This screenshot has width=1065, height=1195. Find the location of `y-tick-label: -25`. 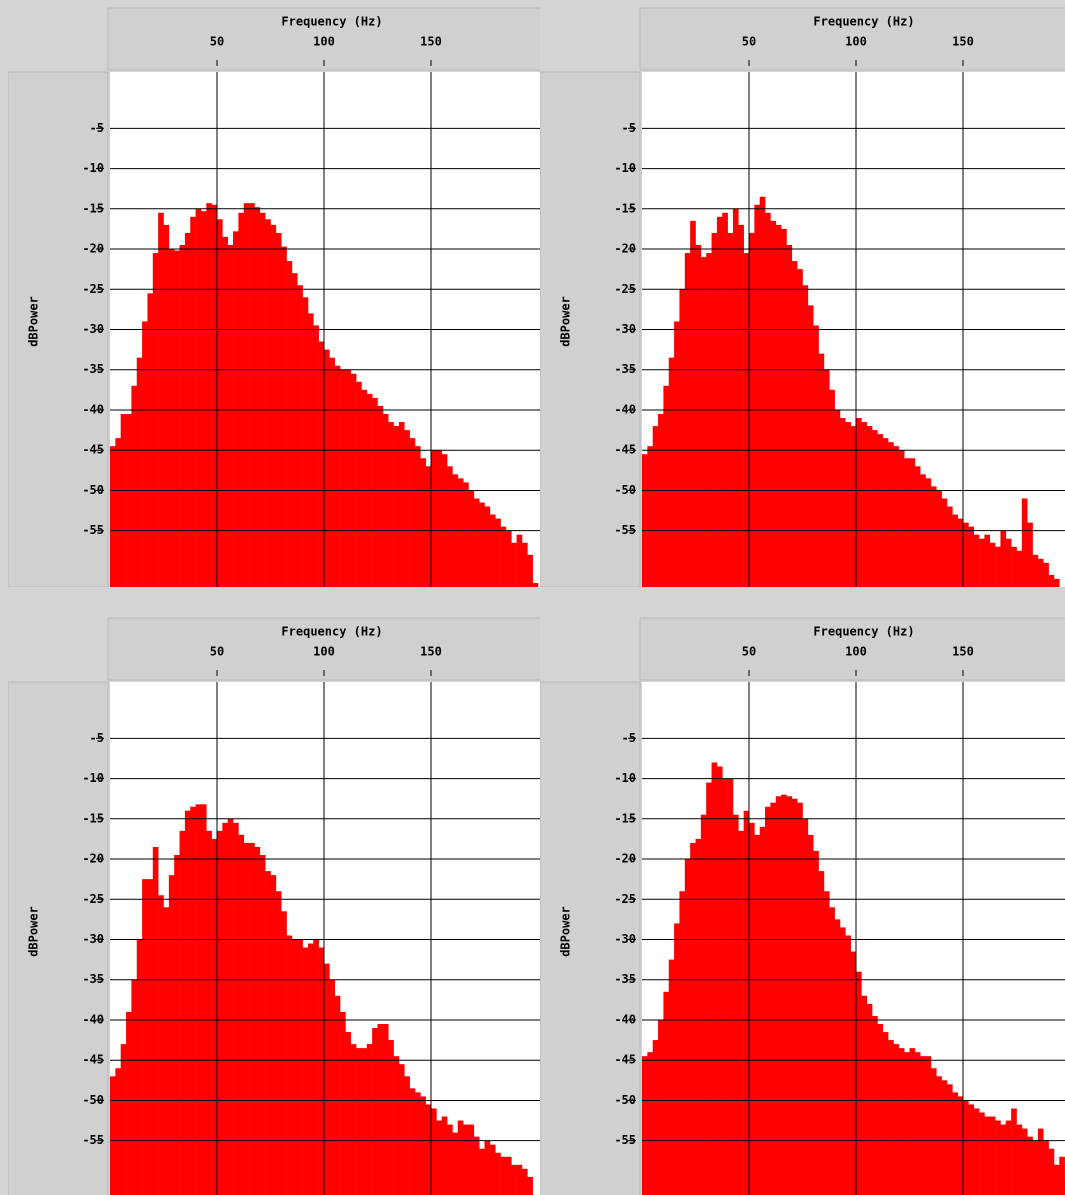

y-tick-label: -25 is located at coordinates (93, 899).